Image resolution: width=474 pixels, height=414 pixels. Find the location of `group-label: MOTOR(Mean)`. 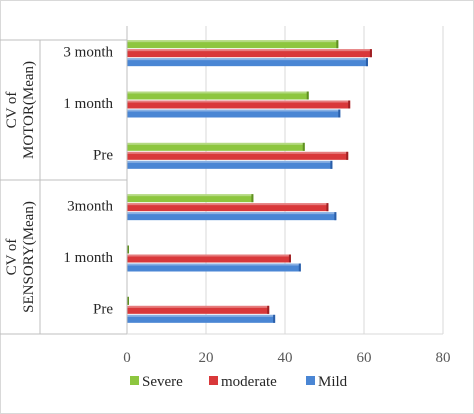

group-label: MOTOR(Mean) is located at coordinates (29, 110).